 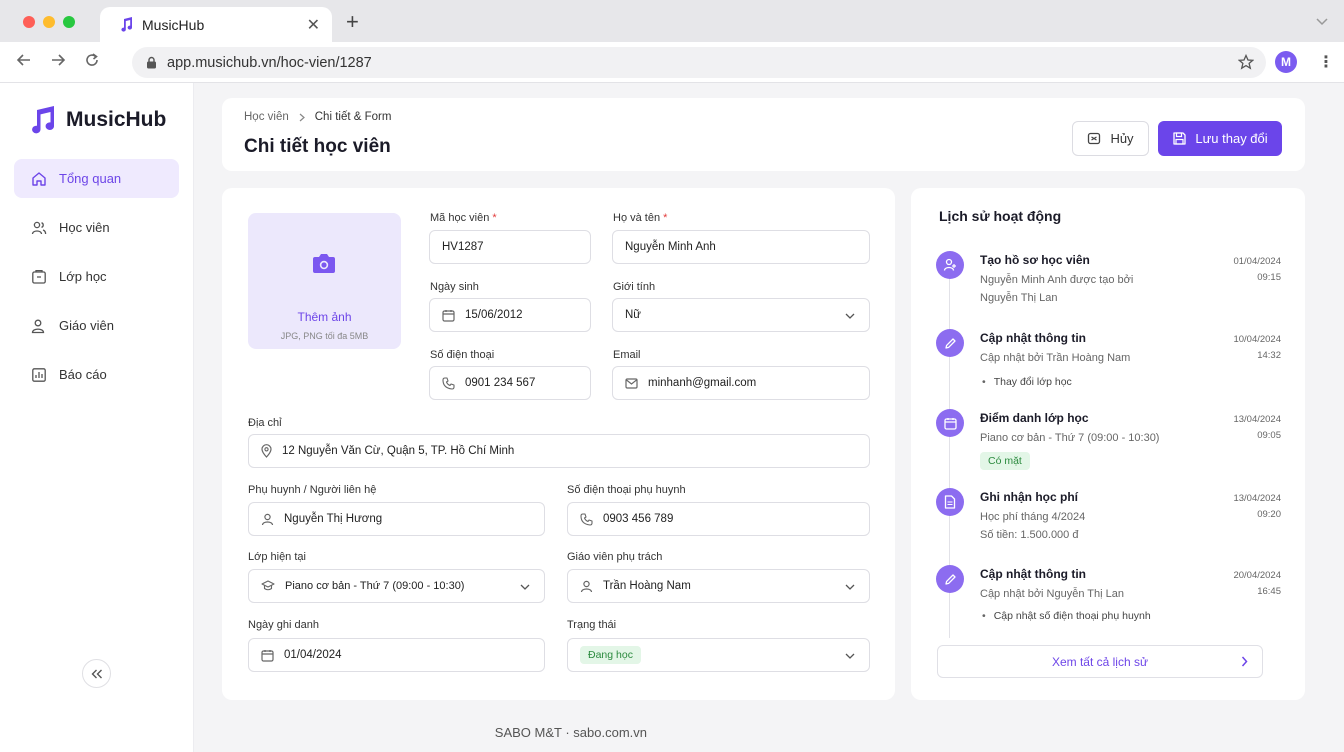 I want to click on calendar-icon, so click(x=950, y=423).